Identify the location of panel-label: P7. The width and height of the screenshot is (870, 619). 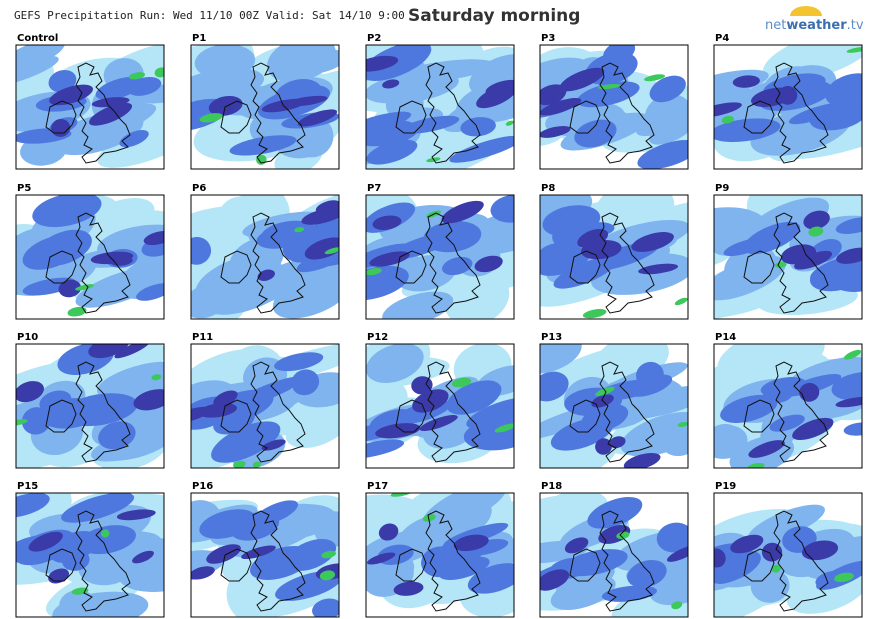
(374, 188).